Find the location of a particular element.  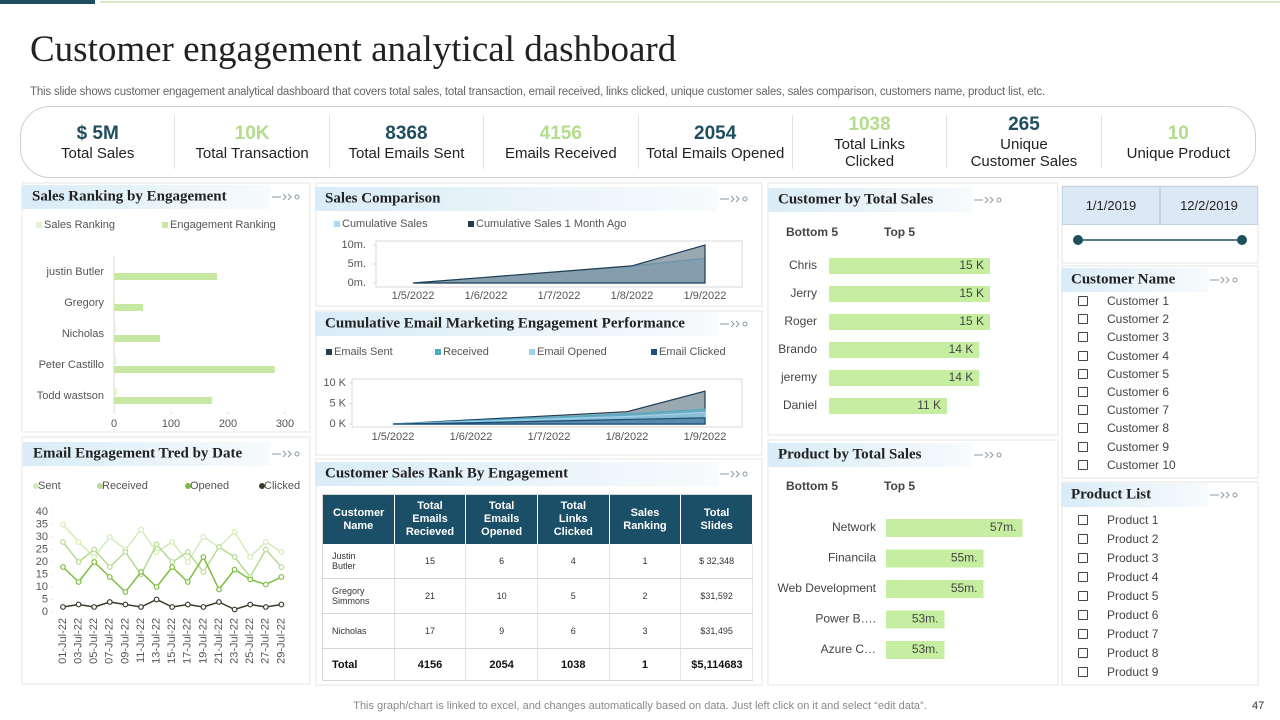

legend-label: Email Clicked is located at coordinates (692, 352).